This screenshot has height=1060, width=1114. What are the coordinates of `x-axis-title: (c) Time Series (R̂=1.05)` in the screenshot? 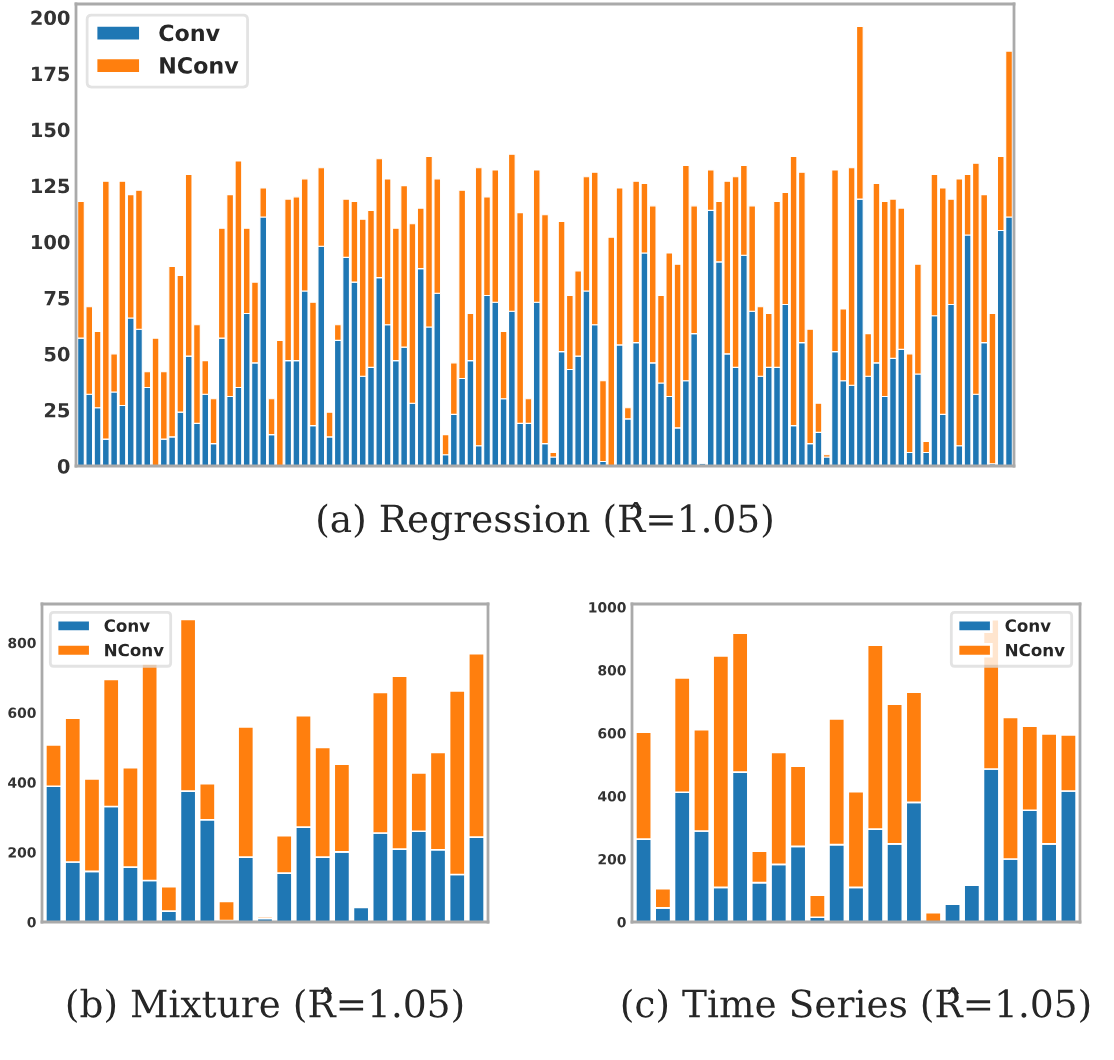 It's located at (856, 1005).